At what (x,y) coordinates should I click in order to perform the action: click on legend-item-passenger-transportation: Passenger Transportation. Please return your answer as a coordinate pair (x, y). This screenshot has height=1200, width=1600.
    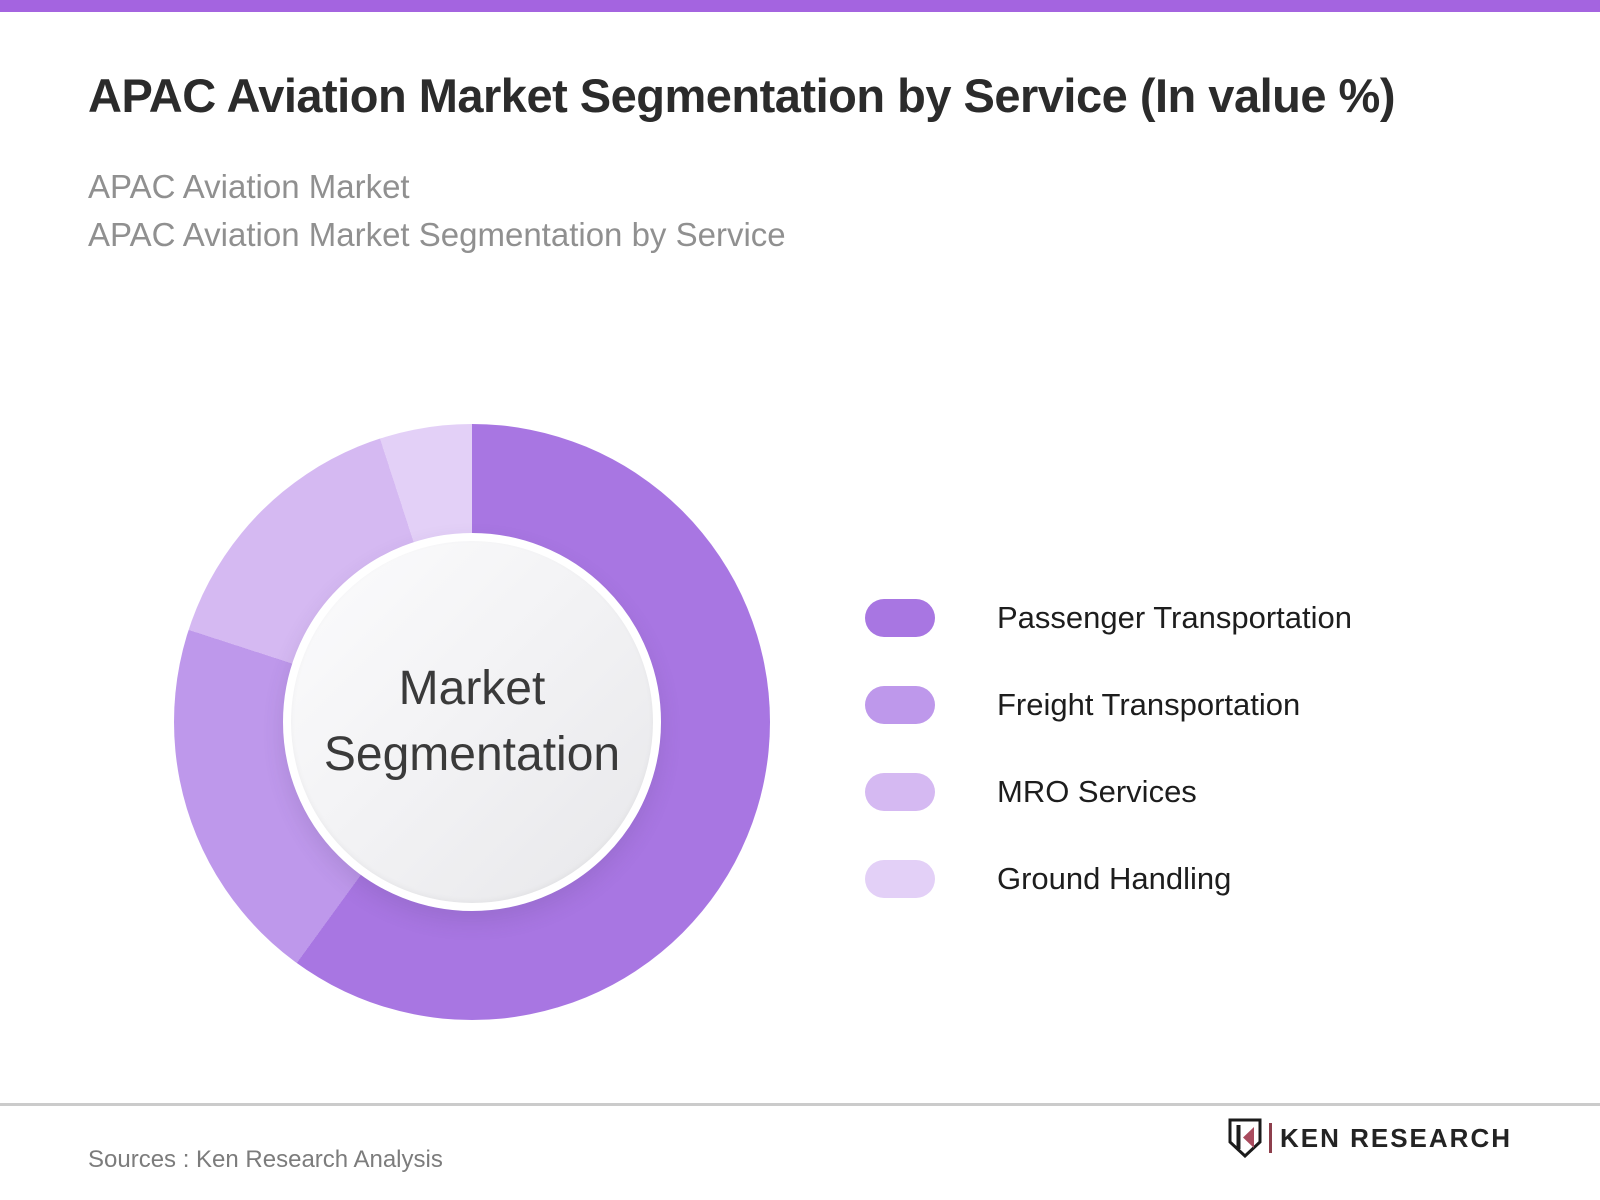
    Looking at the image, I should click on (1108, 618).